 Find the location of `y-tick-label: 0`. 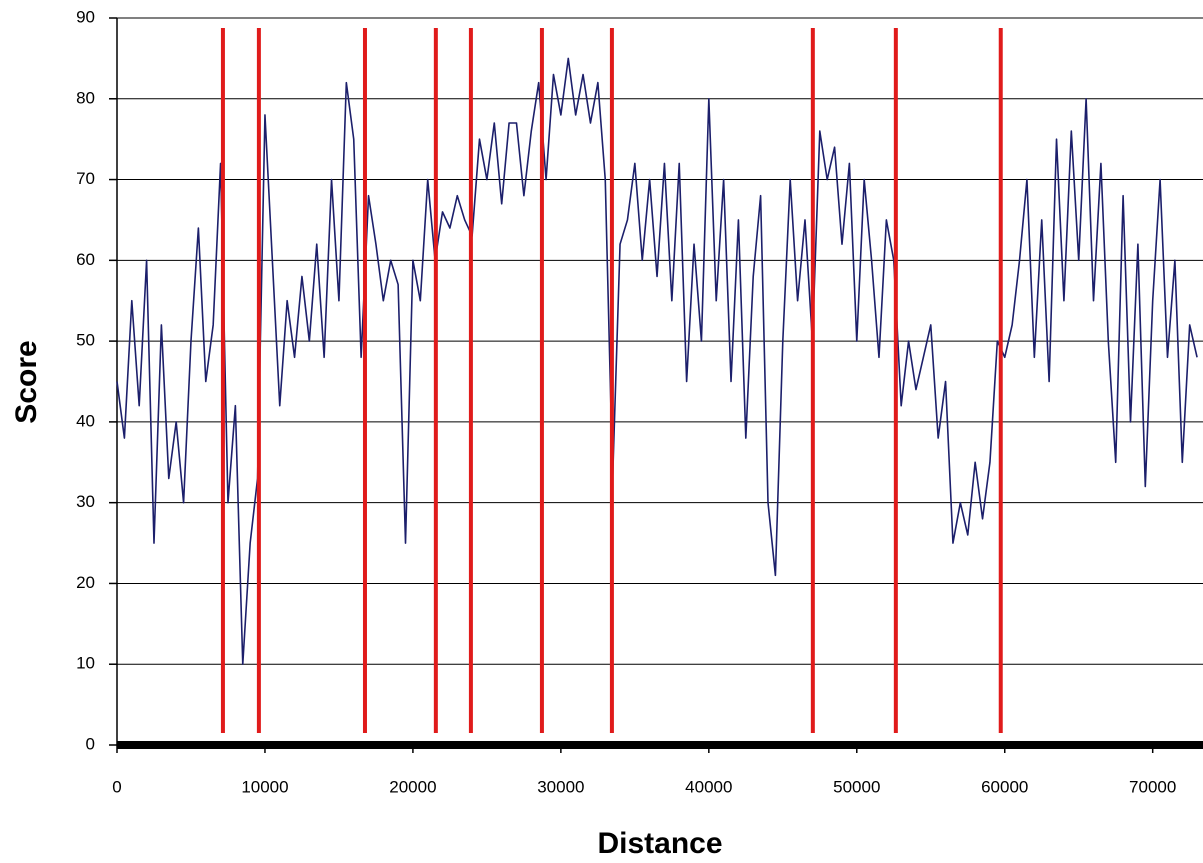

y-tick-label: 0 is located at coordinates (90, 743).